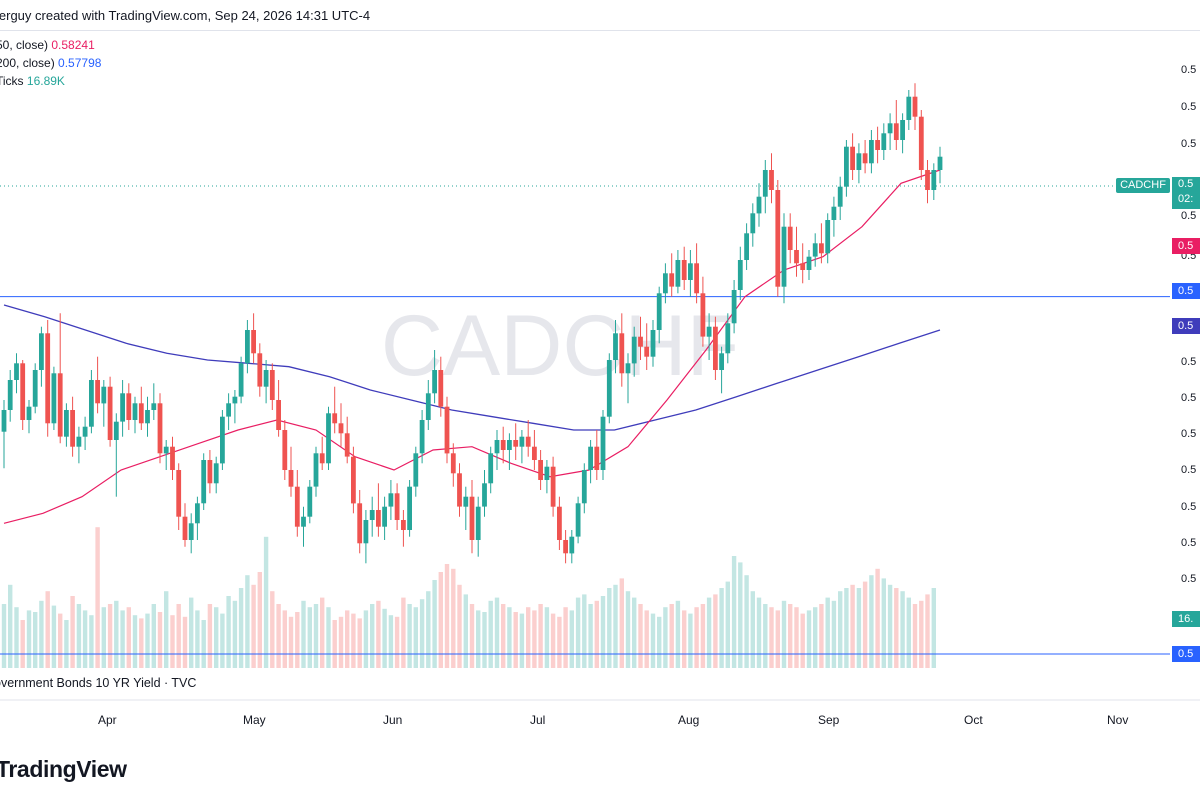 The width and height of the screenshot is (1200, 800). Describe the element at coordinates (63, 769) in the screenshot. I see `tradingview-logo: TradingView` at that location.